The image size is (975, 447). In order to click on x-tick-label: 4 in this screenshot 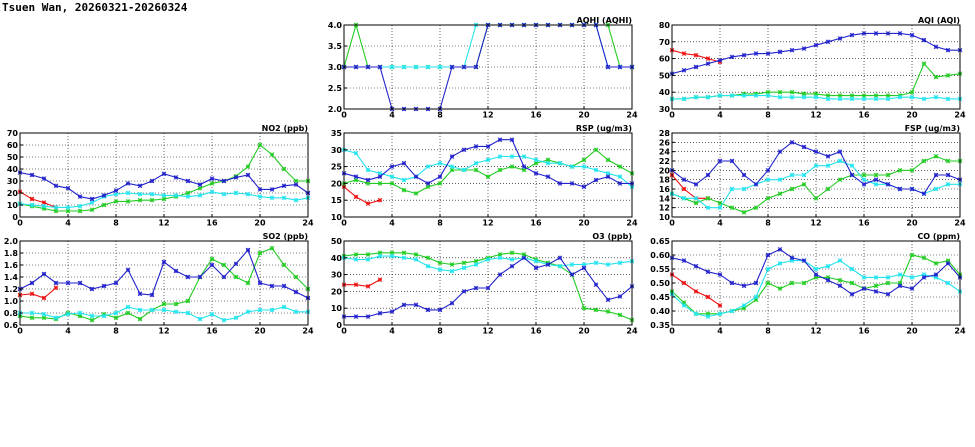, I will do `click(392, 223)`.